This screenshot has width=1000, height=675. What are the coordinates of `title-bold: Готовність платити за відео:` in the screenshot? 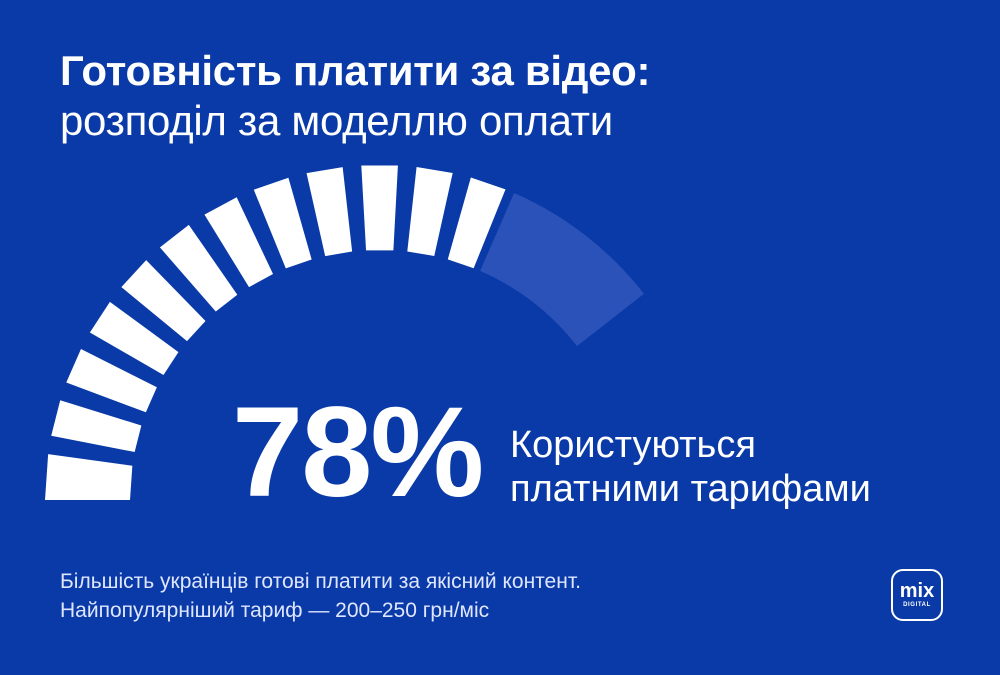 It's located at (355, 70).